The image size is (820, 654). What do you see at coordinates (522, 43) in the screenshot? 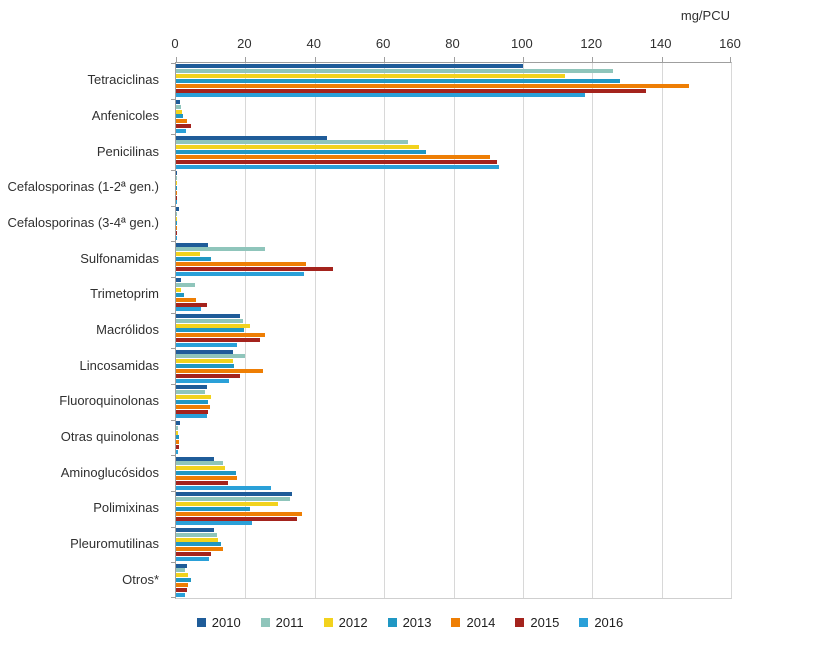
I see `x-tick-label-100: 100` at bounding box center [522, 43].